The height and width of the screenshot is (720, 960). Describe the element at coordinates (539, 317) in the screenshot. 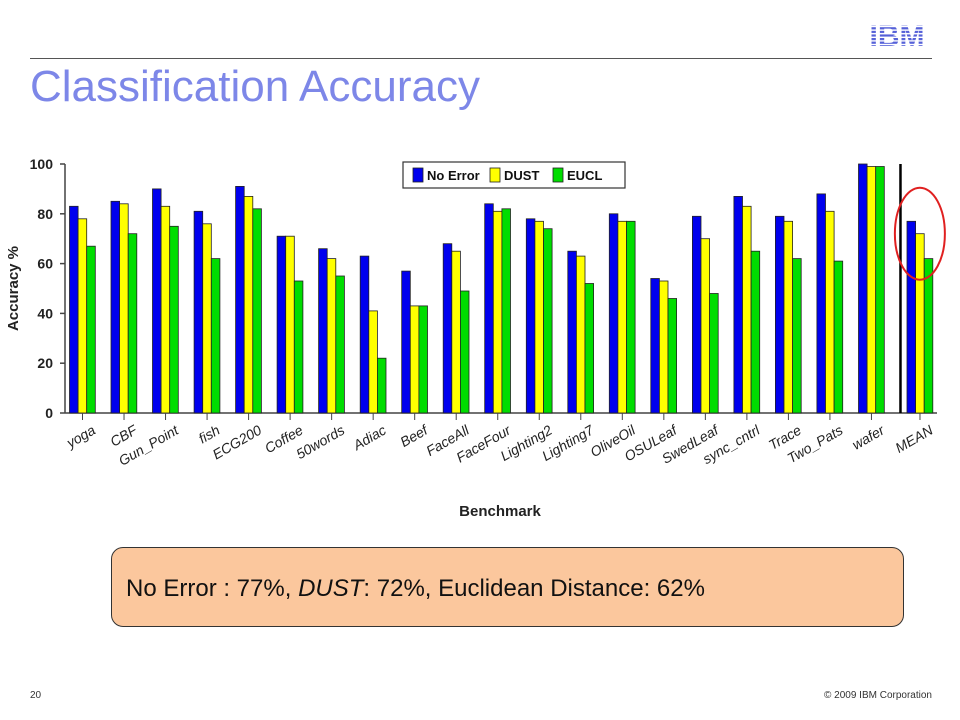

I see `bar-Lighting2-dust` at that location.